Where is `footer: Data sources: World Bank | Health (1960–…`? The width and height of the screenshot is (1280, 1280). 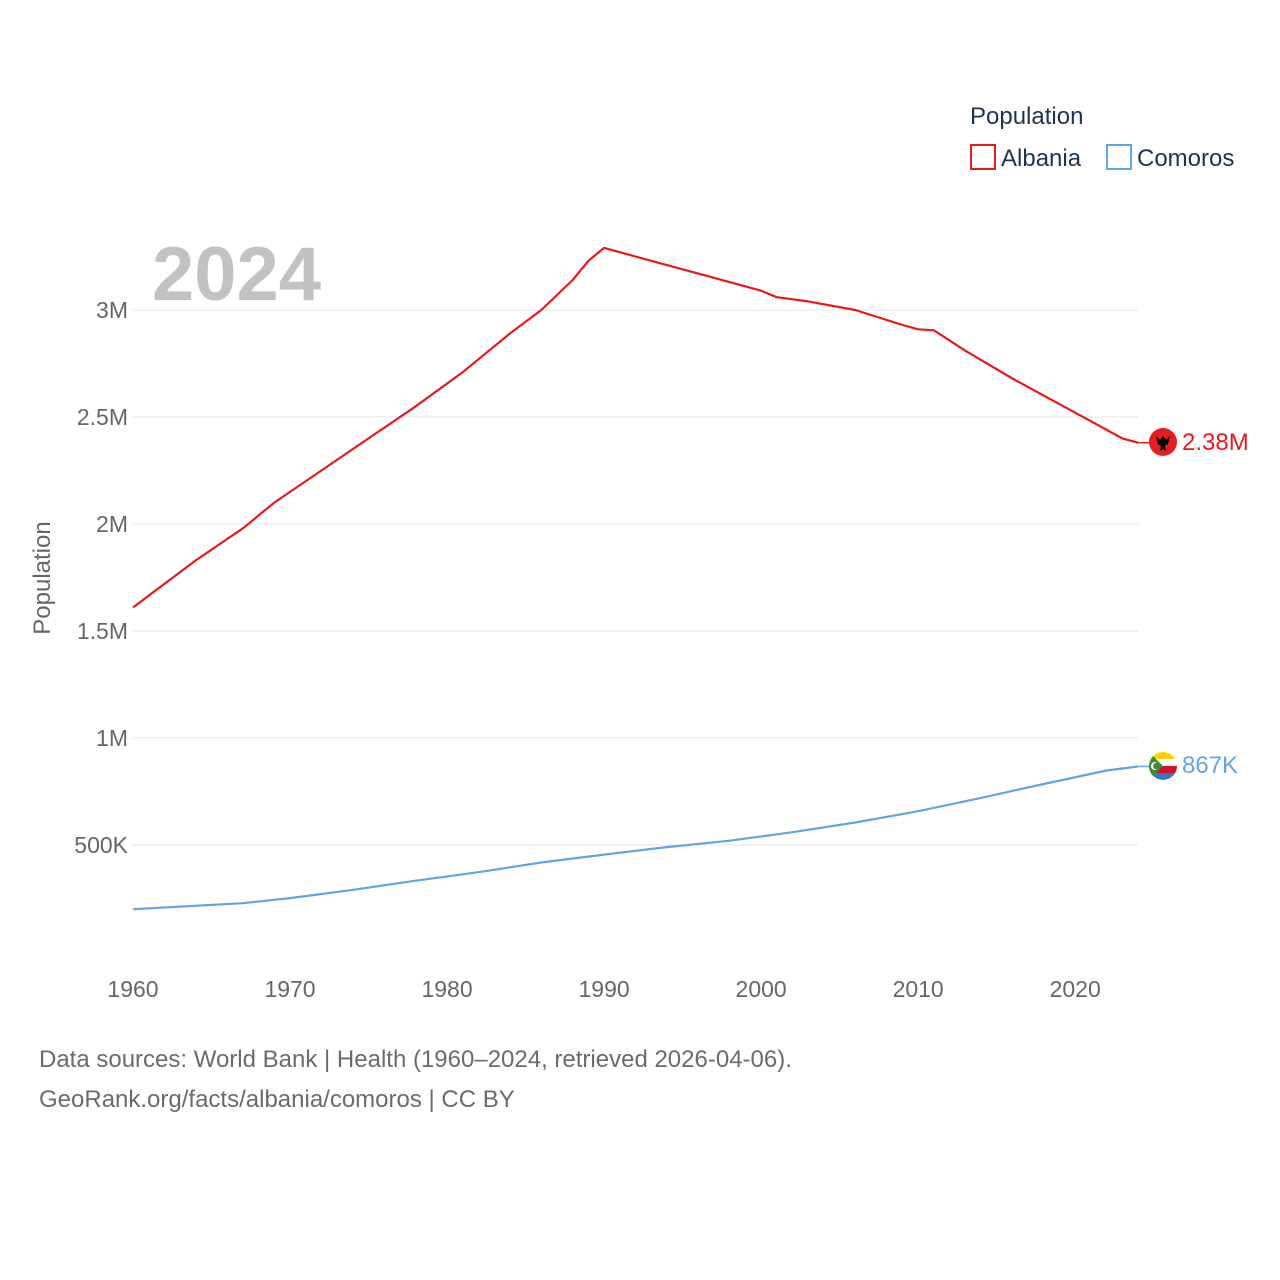 footer: Data sources: World Bank | Health (1960–… is located at coordinates (415, 1080).